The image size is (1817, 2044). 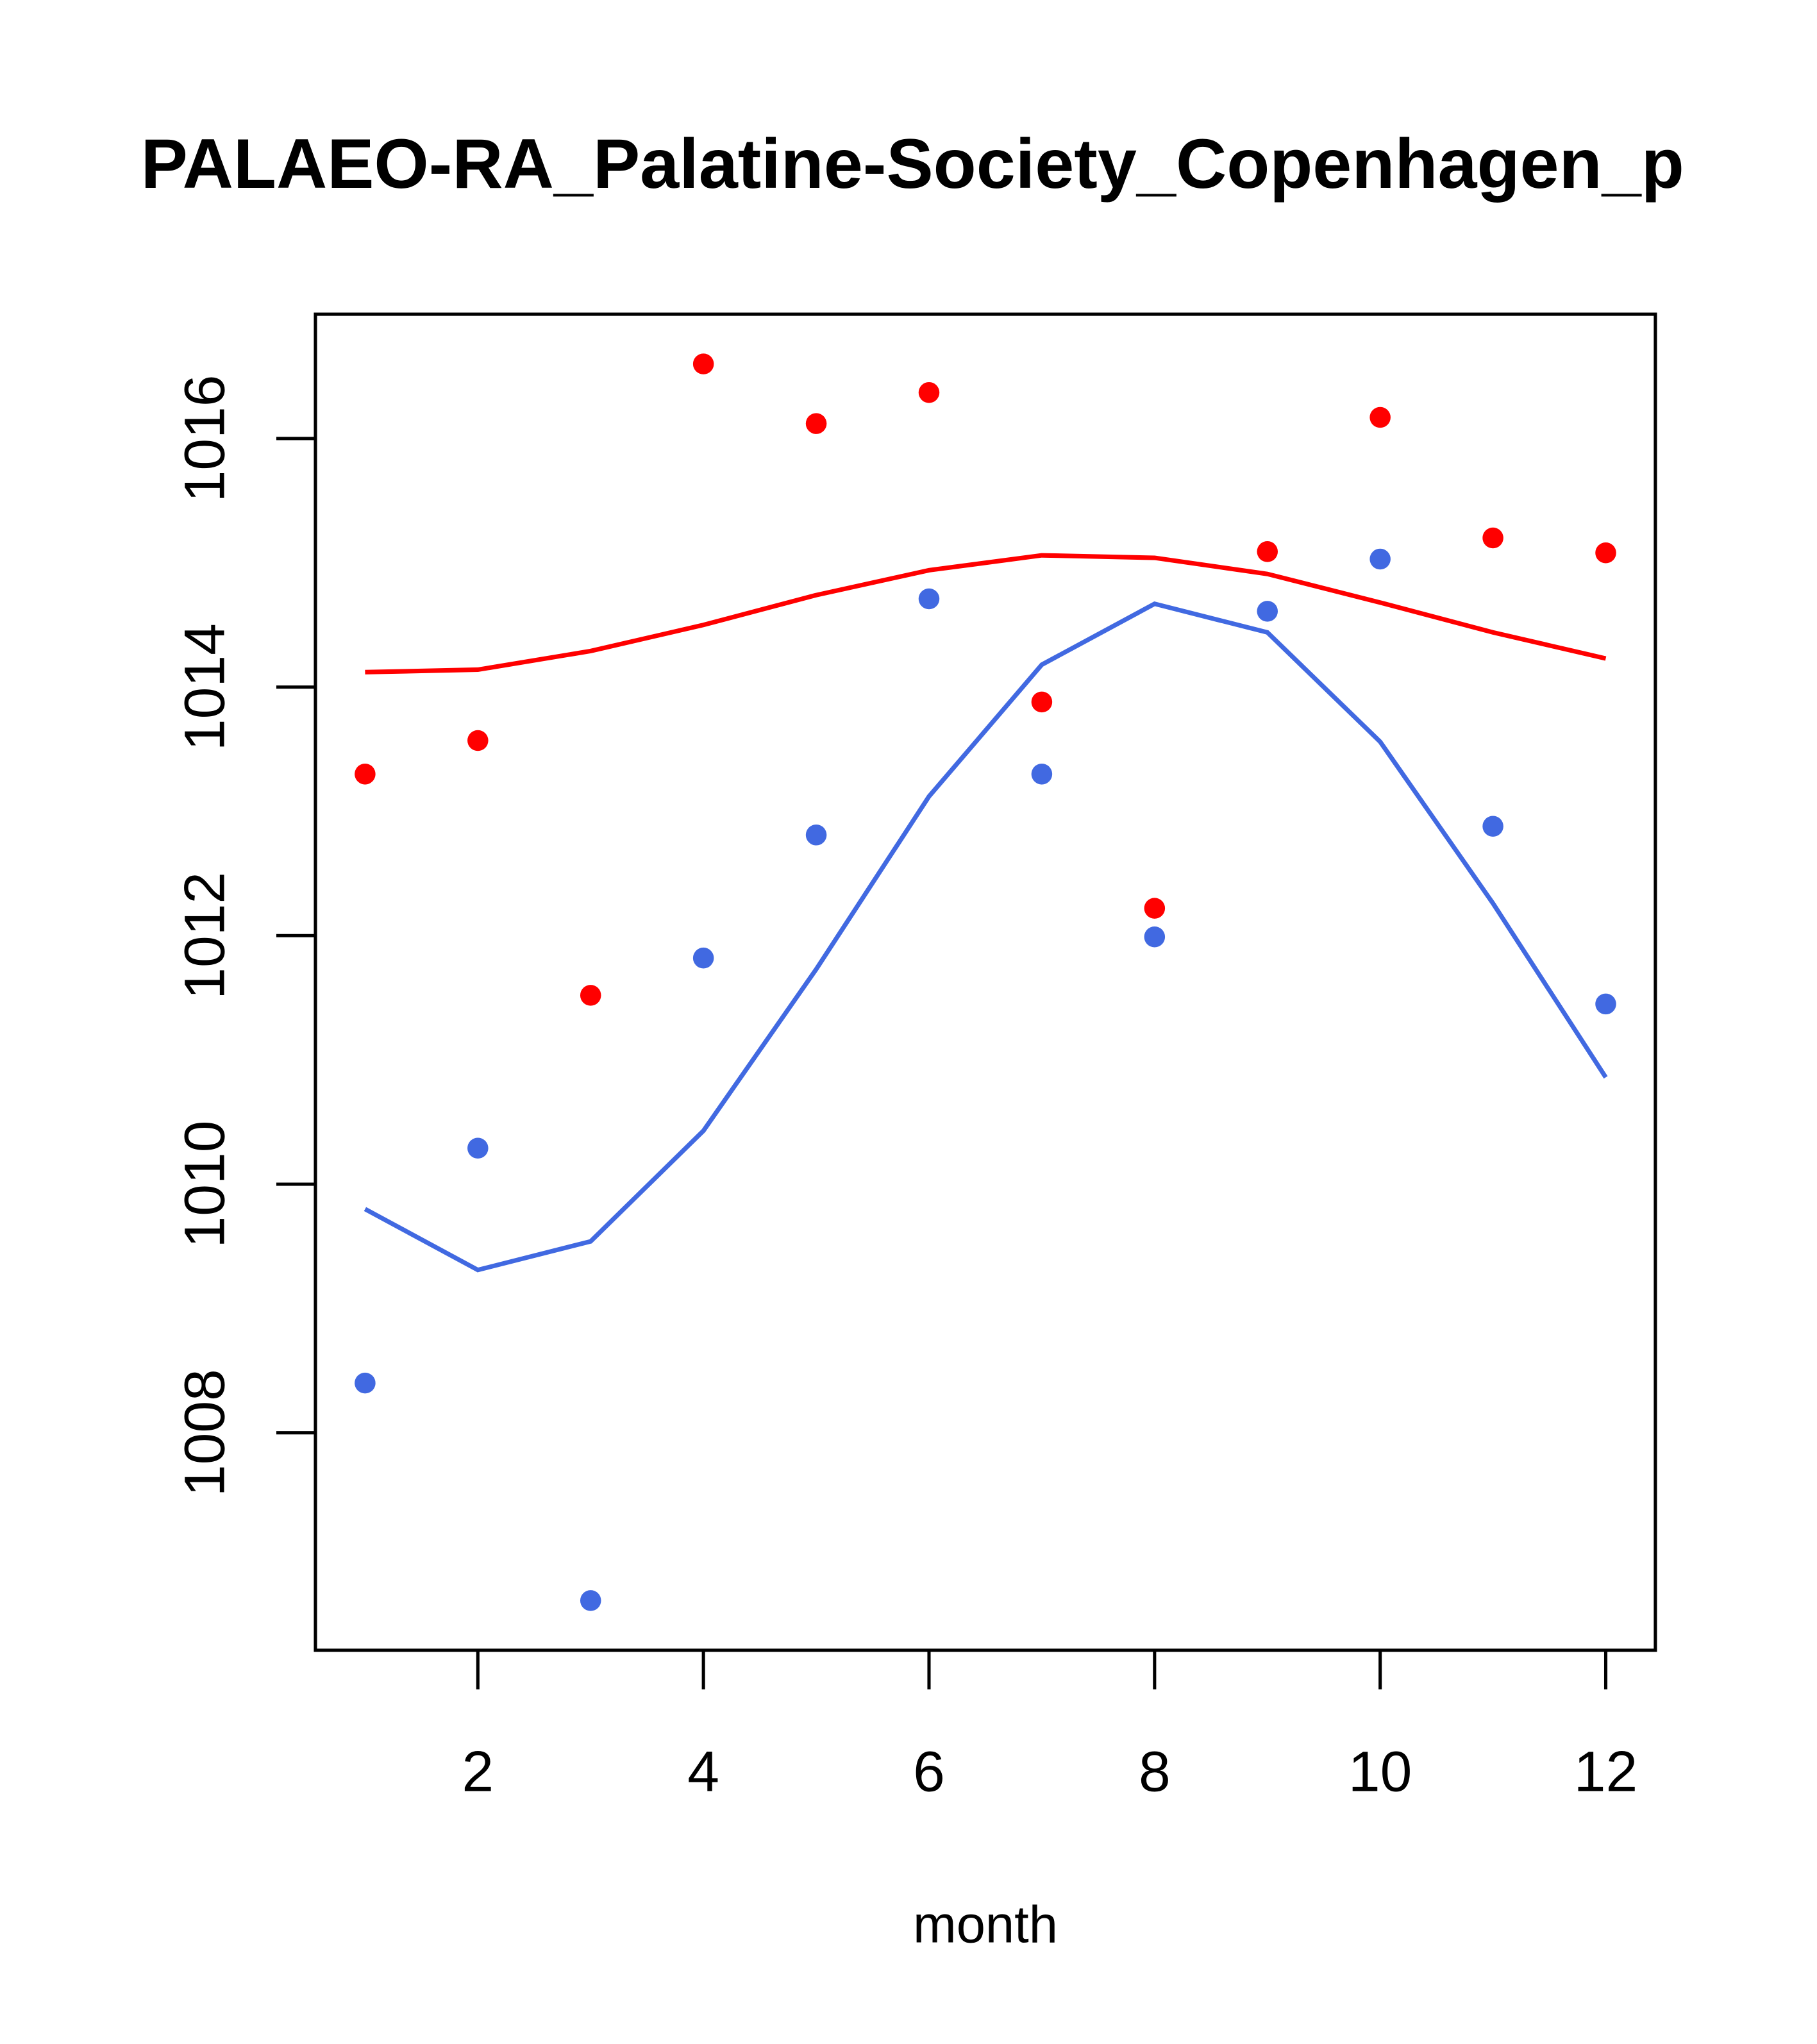 What do you see at coordinates (1155, 1771) in the screenshot?
I see `x-tick-label: 8` at bounding box center [1155, 1771].